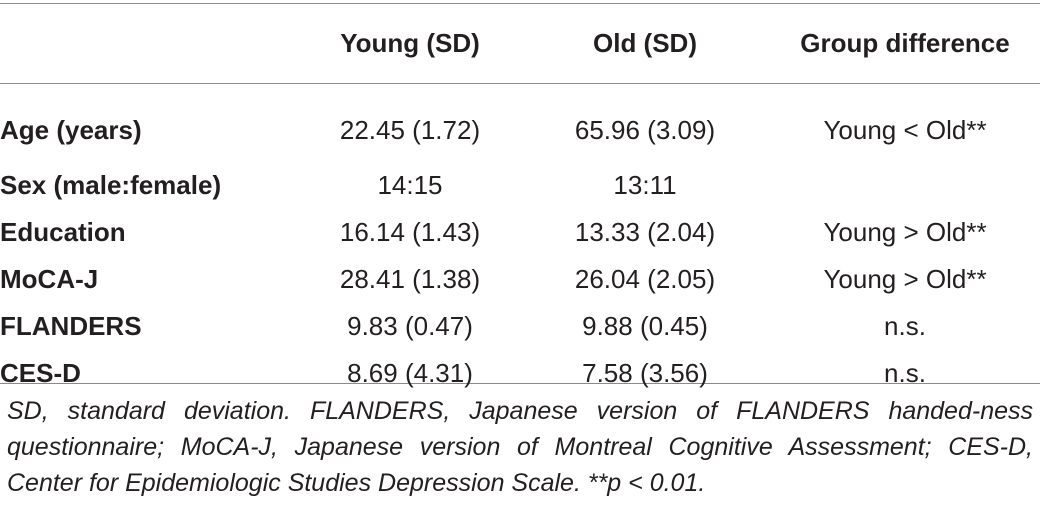 This screenshot has height=508, width=1040. I want to click on table-top-rule, so click(520, 3).